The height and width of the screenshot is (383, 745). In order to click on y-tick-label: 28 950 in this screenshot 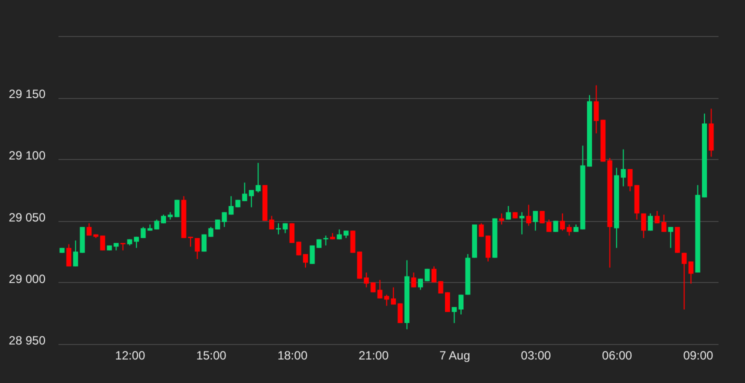, I will do `click(27, 341)`.